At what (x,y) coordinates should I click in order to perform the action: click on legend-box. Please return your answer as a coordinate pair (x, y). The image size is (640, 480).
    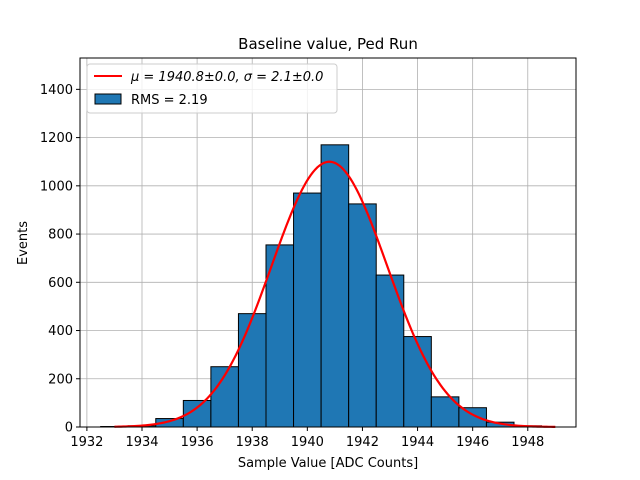
    Looking at the image, I should click on (212, 88).